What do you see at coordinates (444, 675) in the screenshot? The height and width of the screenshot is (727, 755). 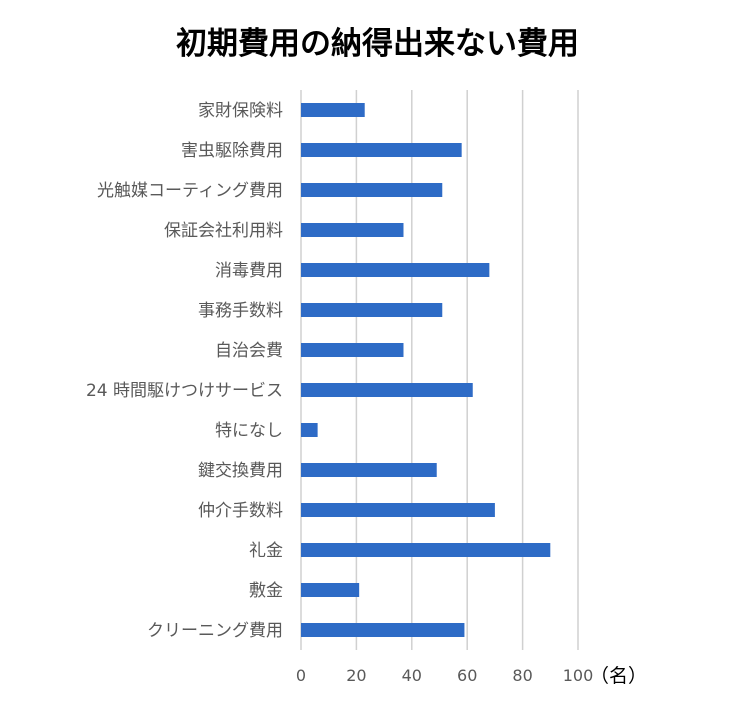 I see `x-tick-labels: 0 20 40 60 80 100` at bounding box center [444, 675].